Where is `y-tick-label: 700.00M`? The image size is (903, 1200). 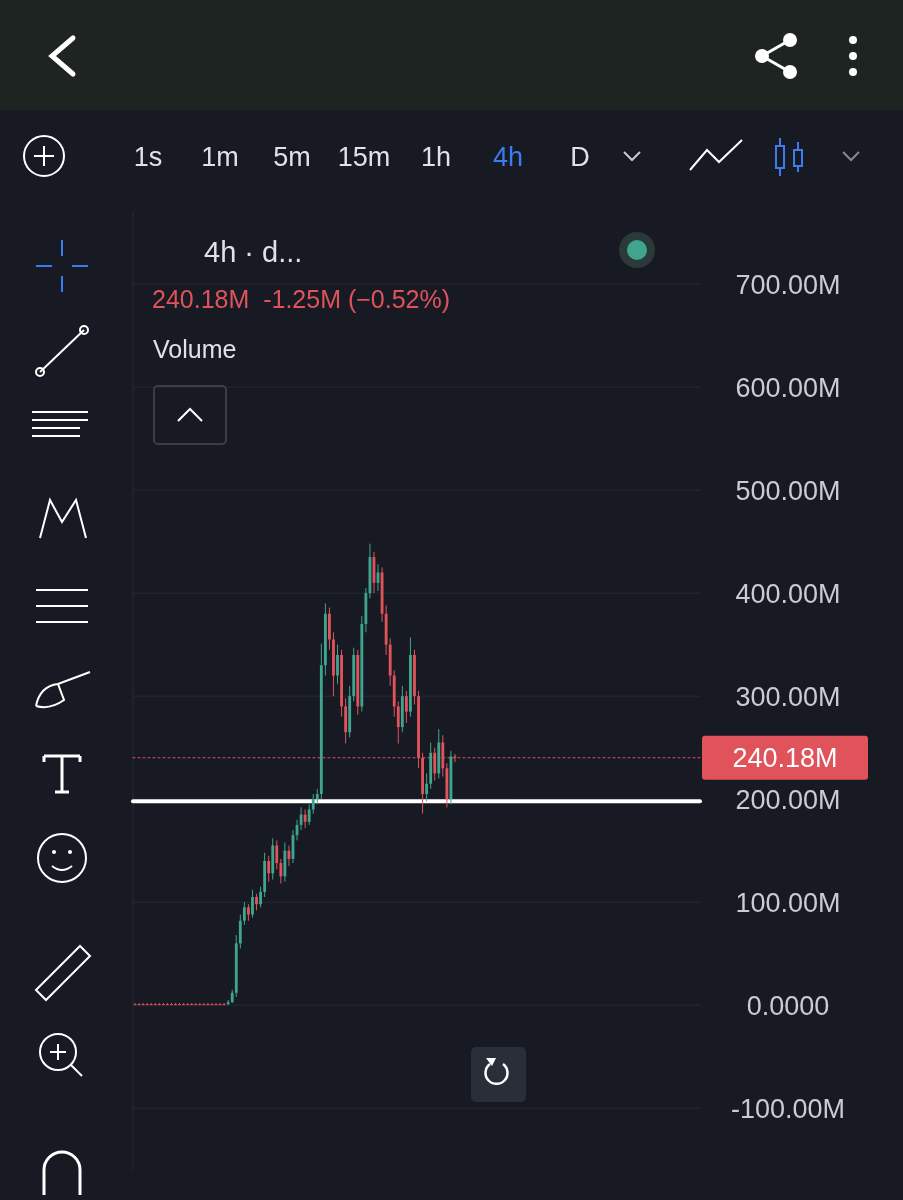
y-tick-label: 700.00M is located at coordinates (788, 284).